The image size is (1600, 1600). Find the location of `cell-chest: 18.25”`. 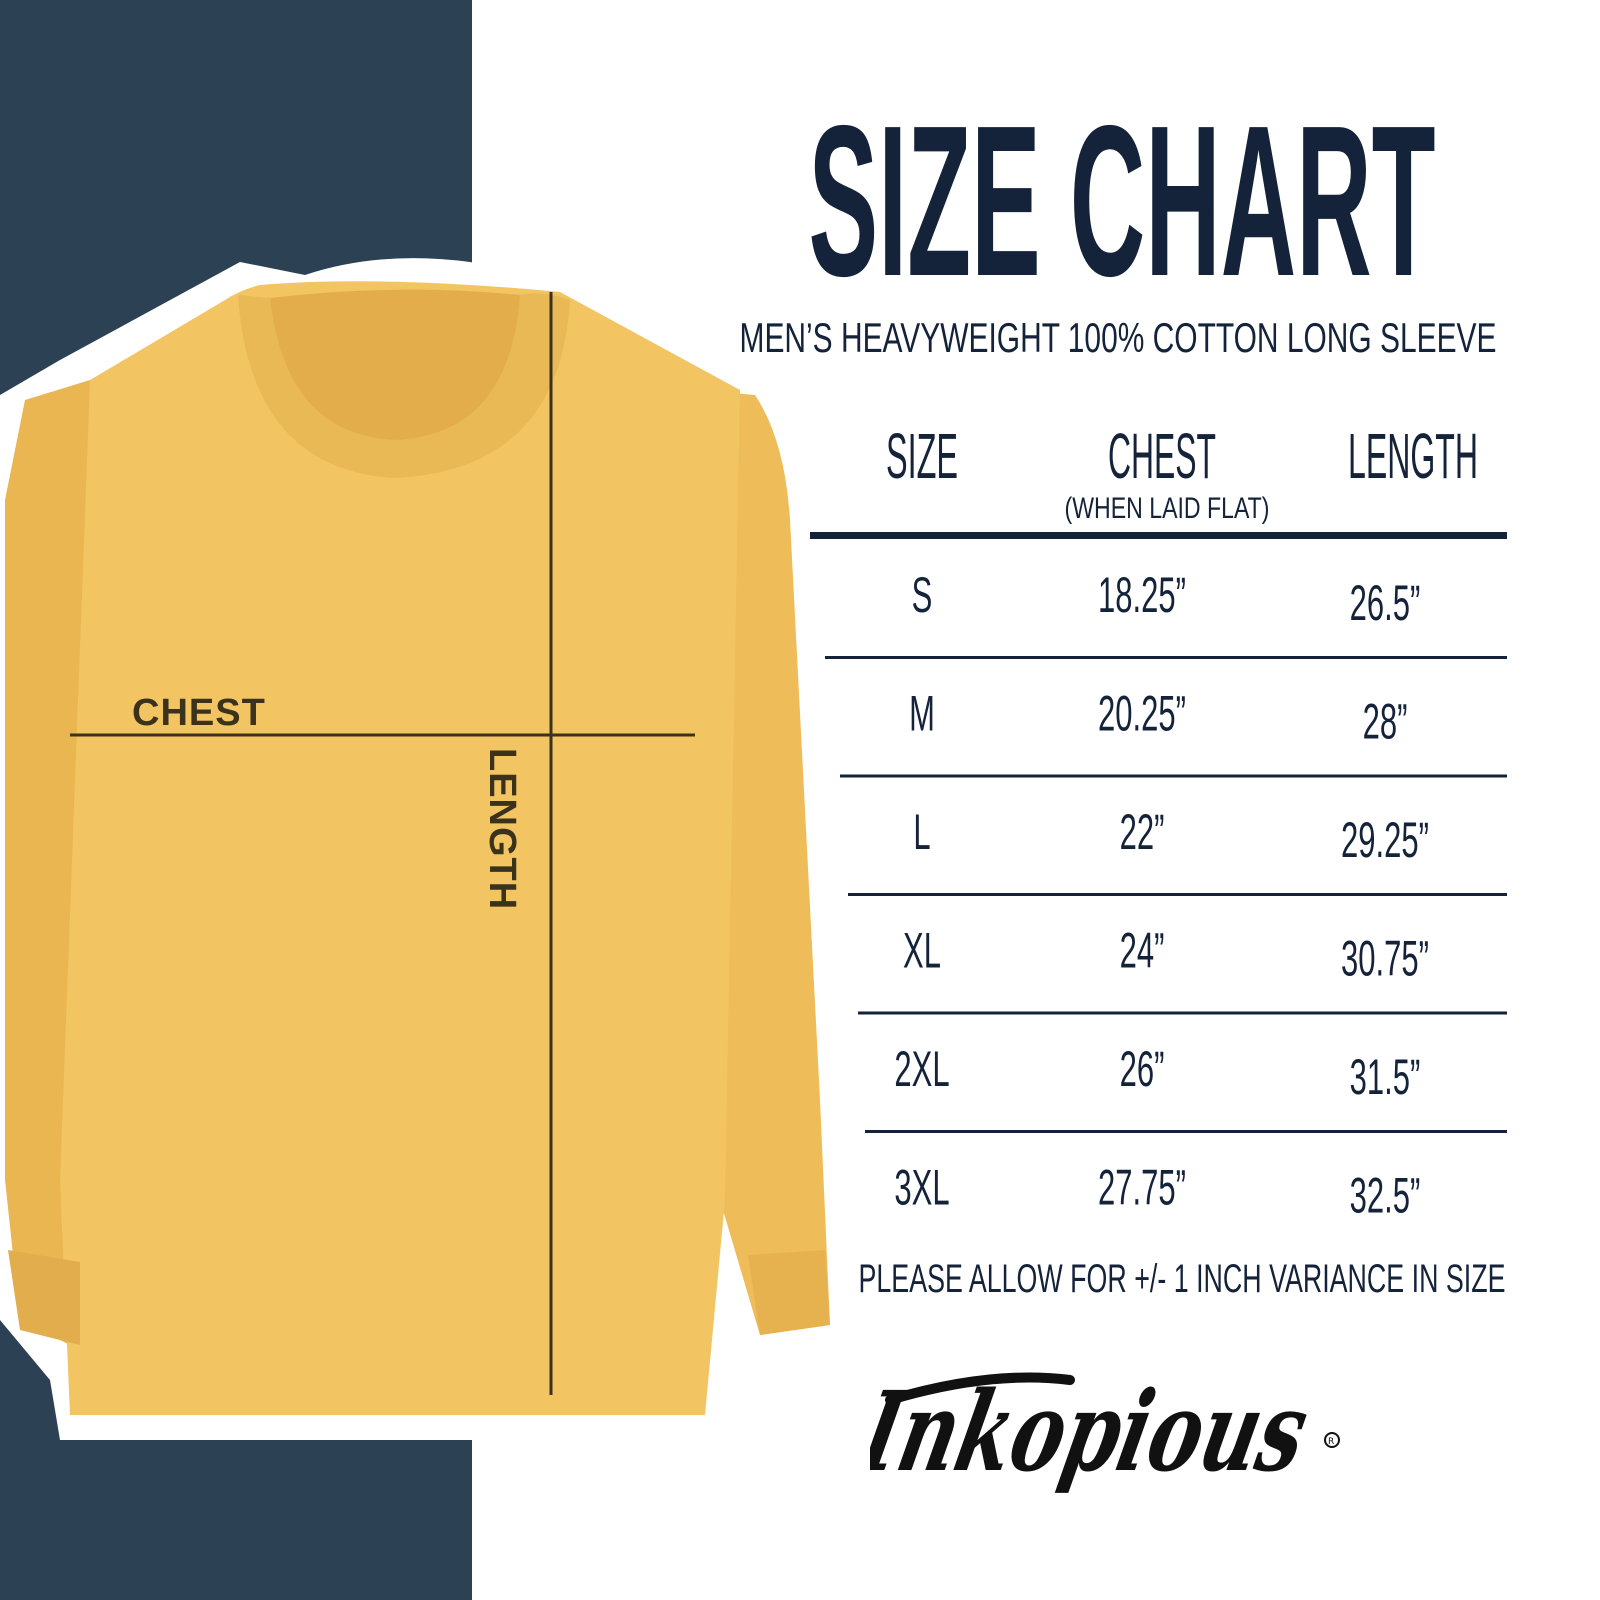

cell-chest: 18.25” is located at coordinates (1142, 595).